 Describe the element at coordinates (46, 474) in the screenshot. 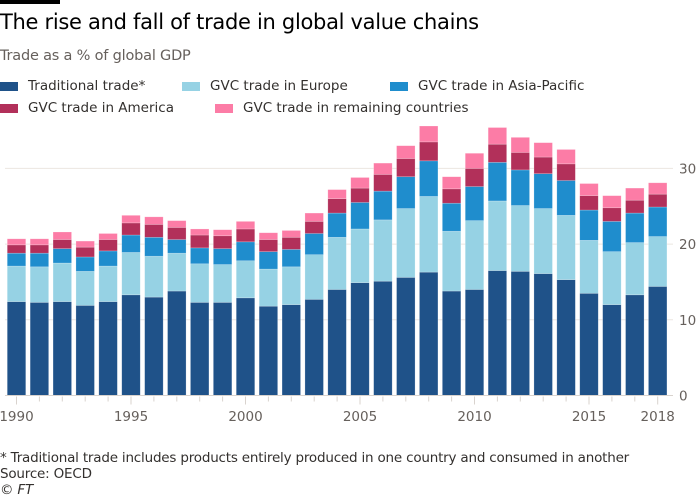

I see `source: Source: OECD` at that location.